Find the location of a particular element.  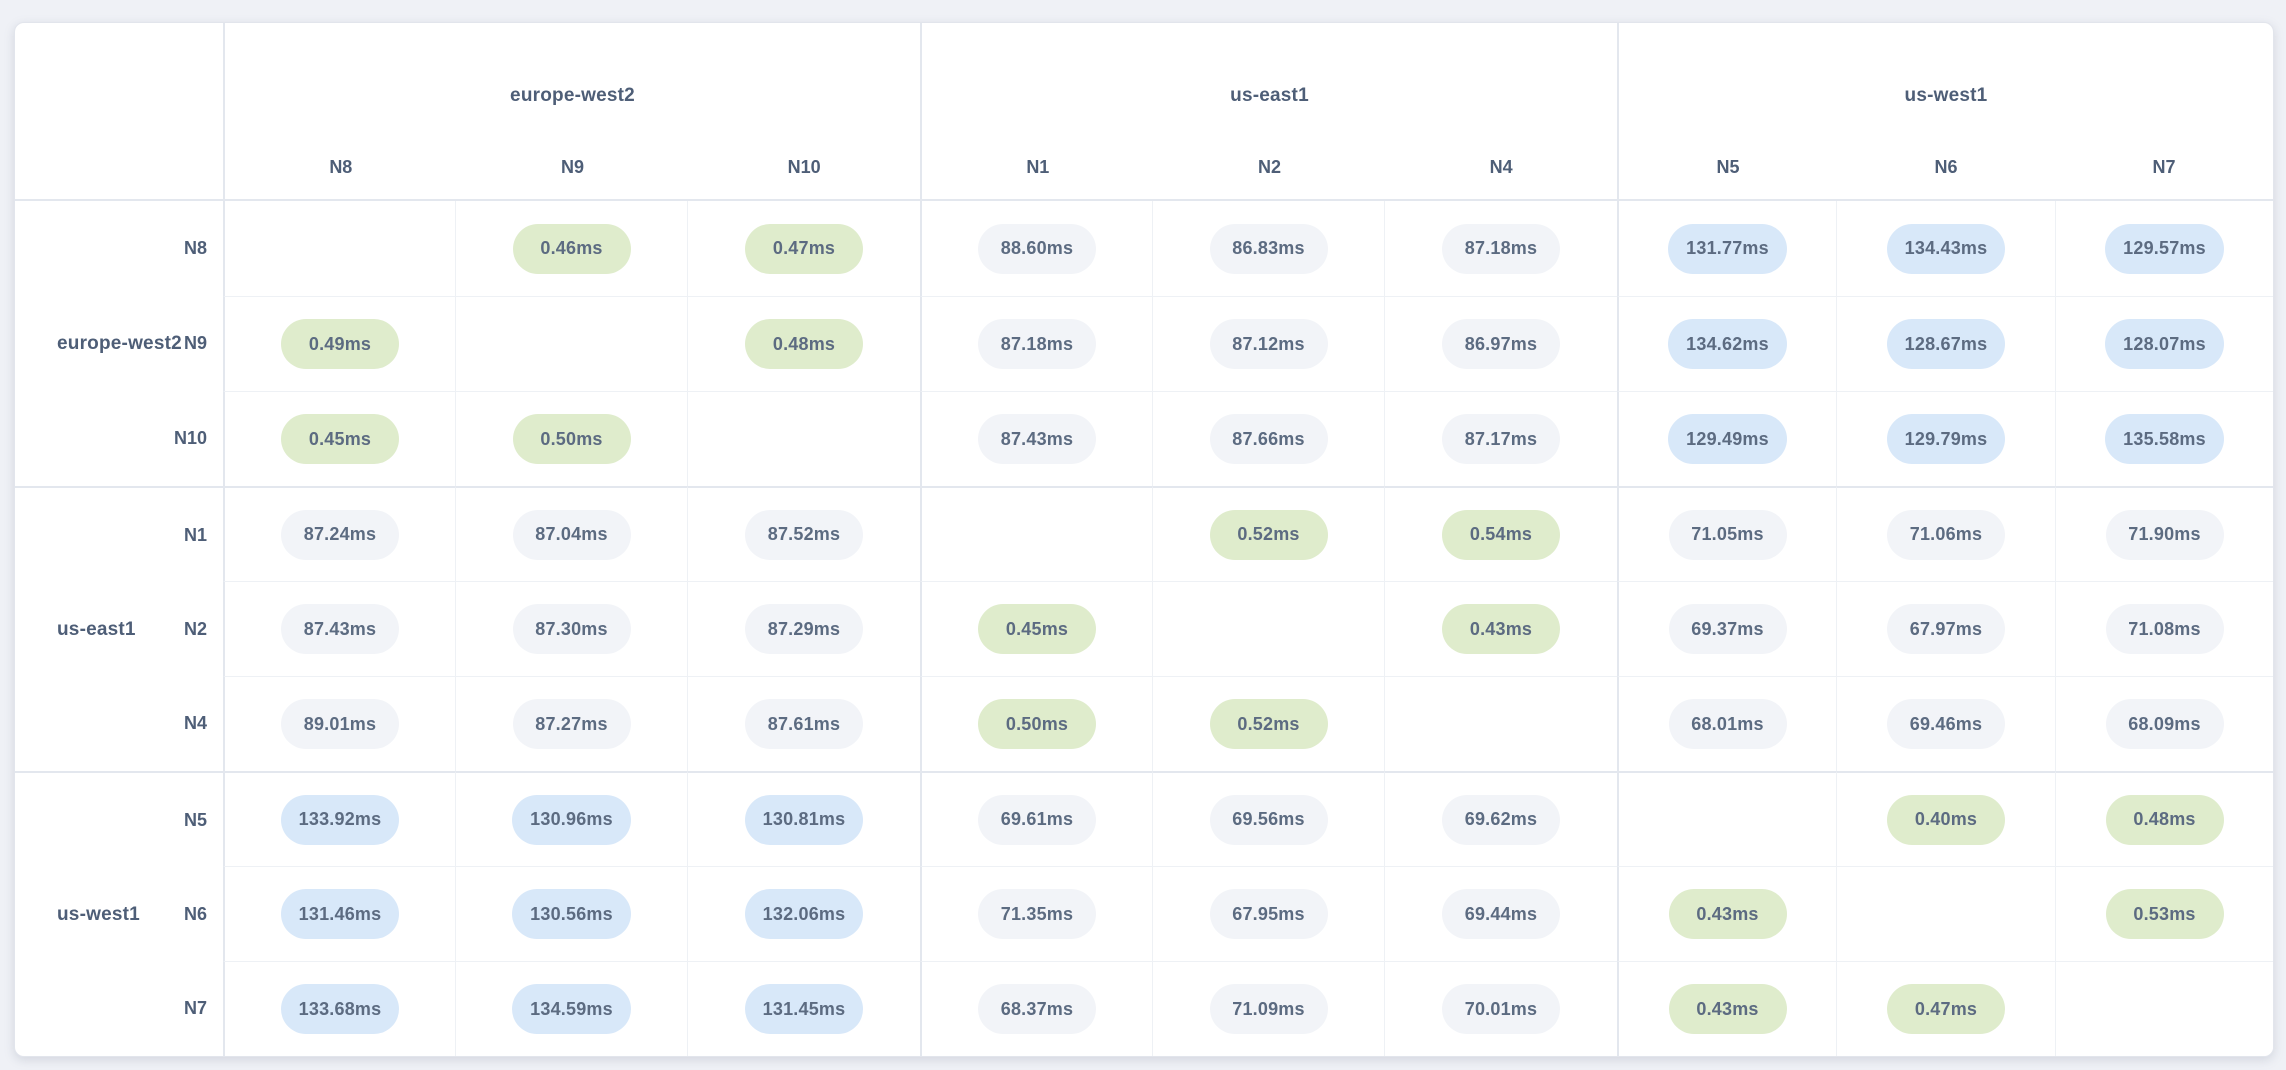

latency-cell: 69.56ms is located at coordinates (1268, 818).